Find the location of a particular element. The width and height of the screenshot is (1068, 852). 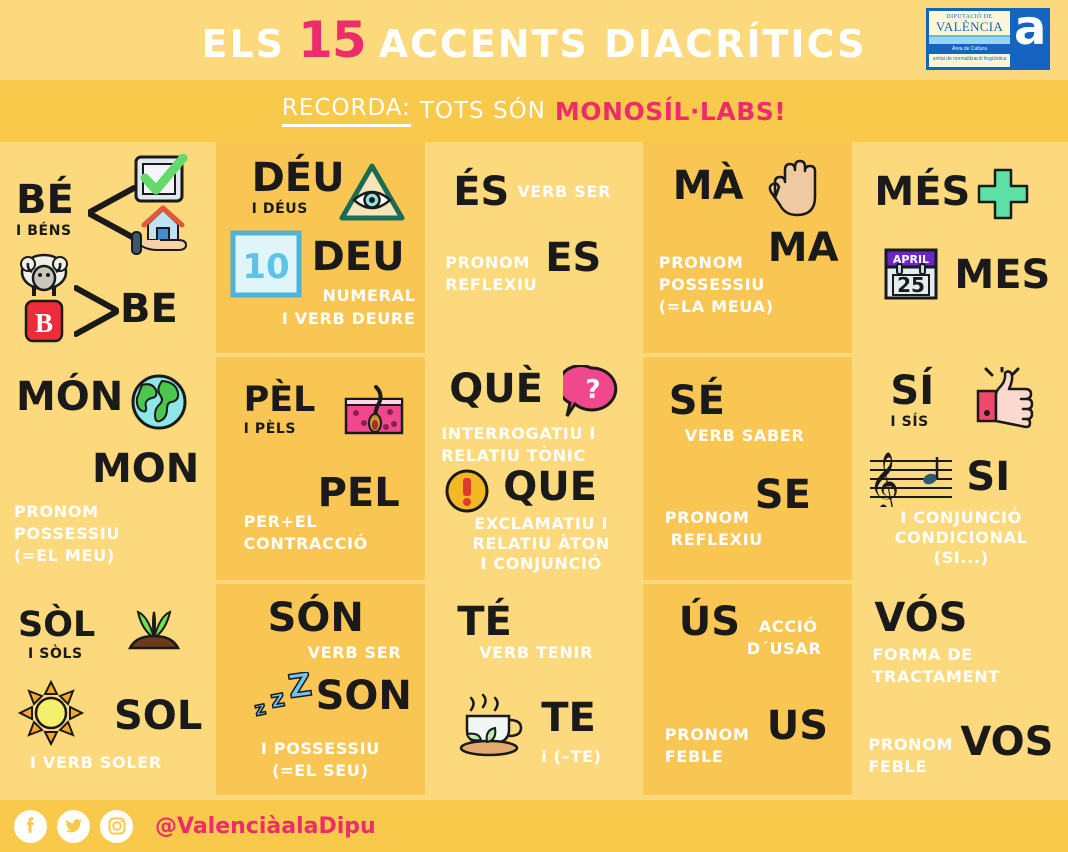

number-ten-icon: 10 is located at coordinates (266, 266).